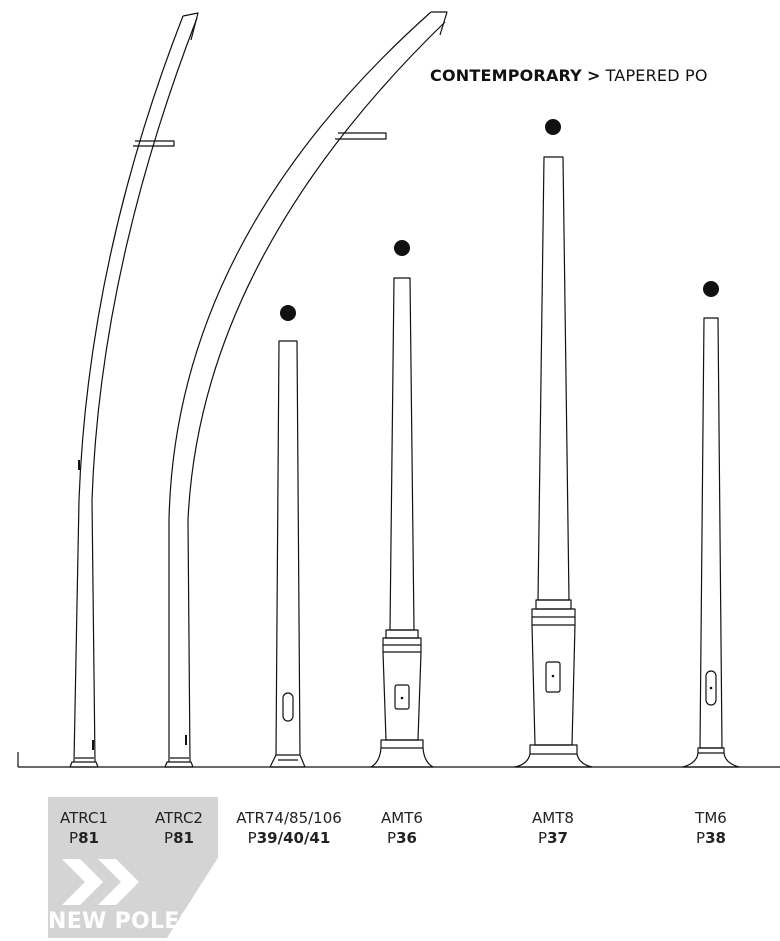 The height and width of the screenshot is (941, 780). What do you see at coordinates (402, 828) in the screenshot?
I see `pole-label-amt6: AMT6 P36` at bounding box center [402, 828].